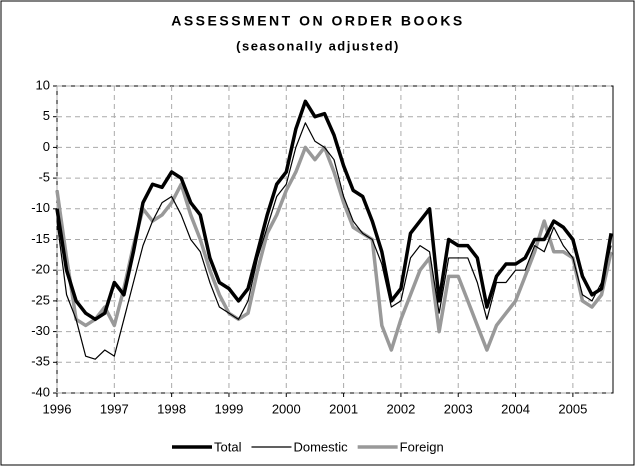 This screenshot has height=466, width=635. Describe the element at coordinates (57, 408) in the screenshot. I see `x-tick-label: 1996` at that location.